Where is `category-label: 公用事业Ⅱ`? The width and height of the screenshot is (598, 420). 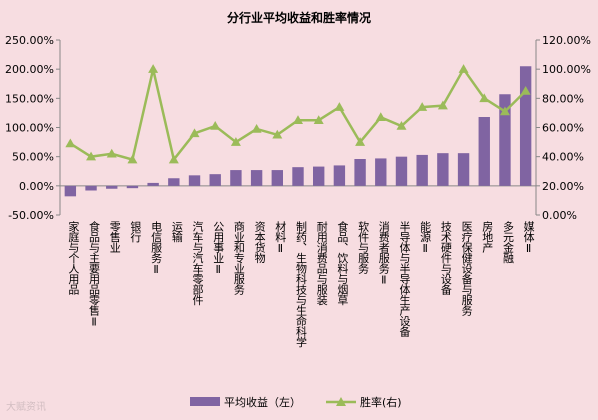
category-label: 公用事业Ⅱ is located at coordinates (218, 248).